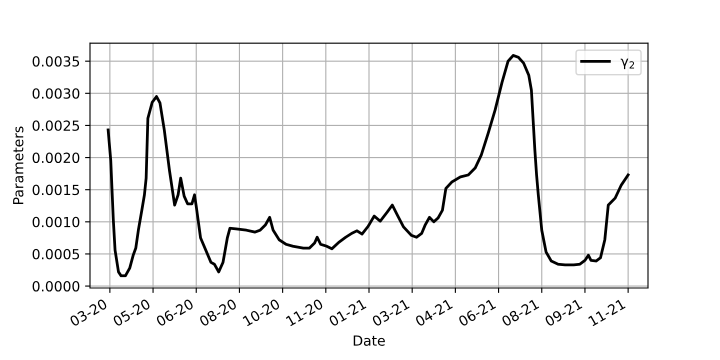  I want to click on y-tick-label: 0.0030, so click(56, 93).